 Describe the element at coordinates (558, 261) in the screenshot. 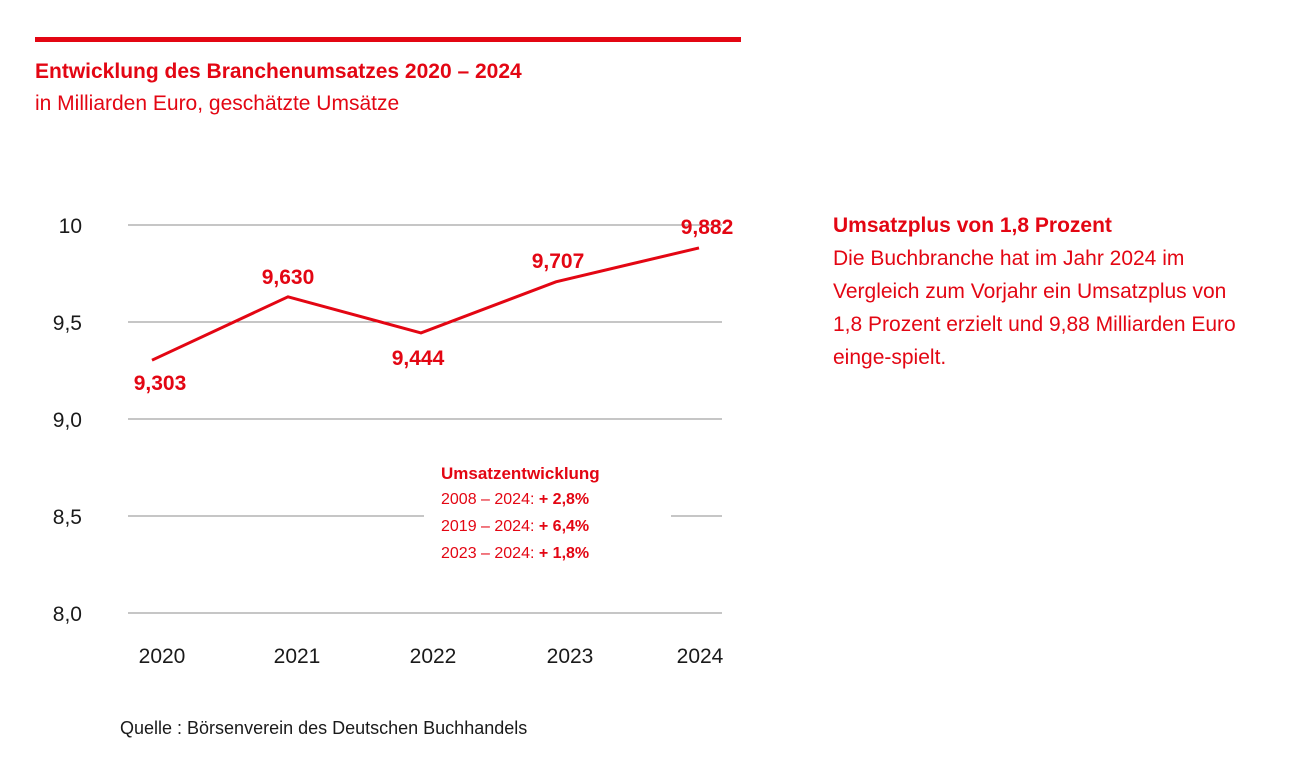

I see `data-label: 9,707` at that location.